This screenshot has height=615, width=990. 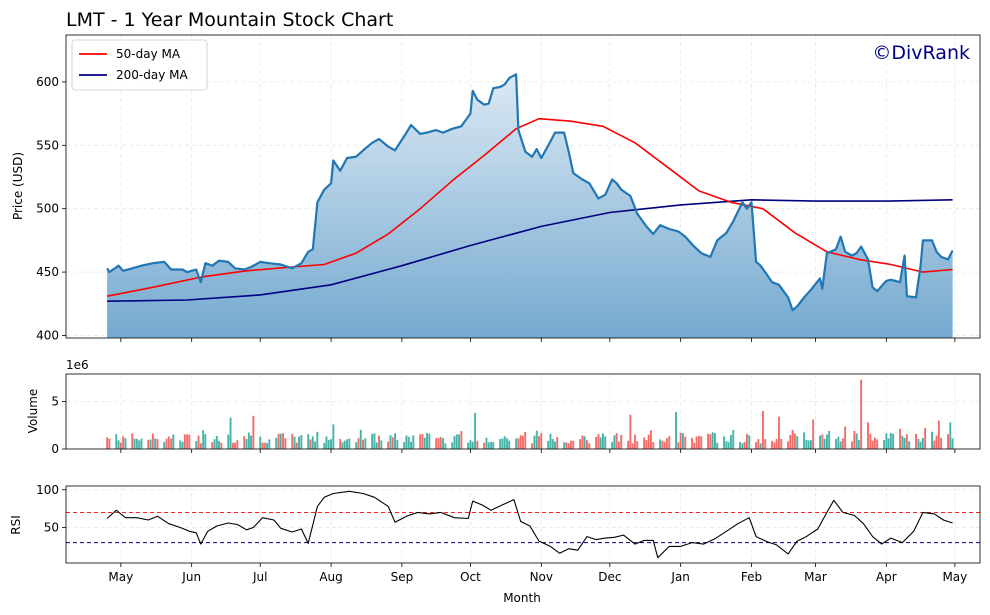 I want to click on volume-y-axis-label: Volume, so click(x=33, y=411).